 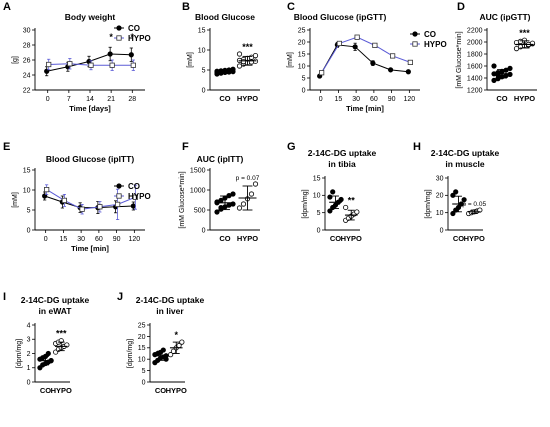 What do you see at coordinates (247, 47) in the screenshot?
I see `significance-label: ***` at bounding box center [247, 47].